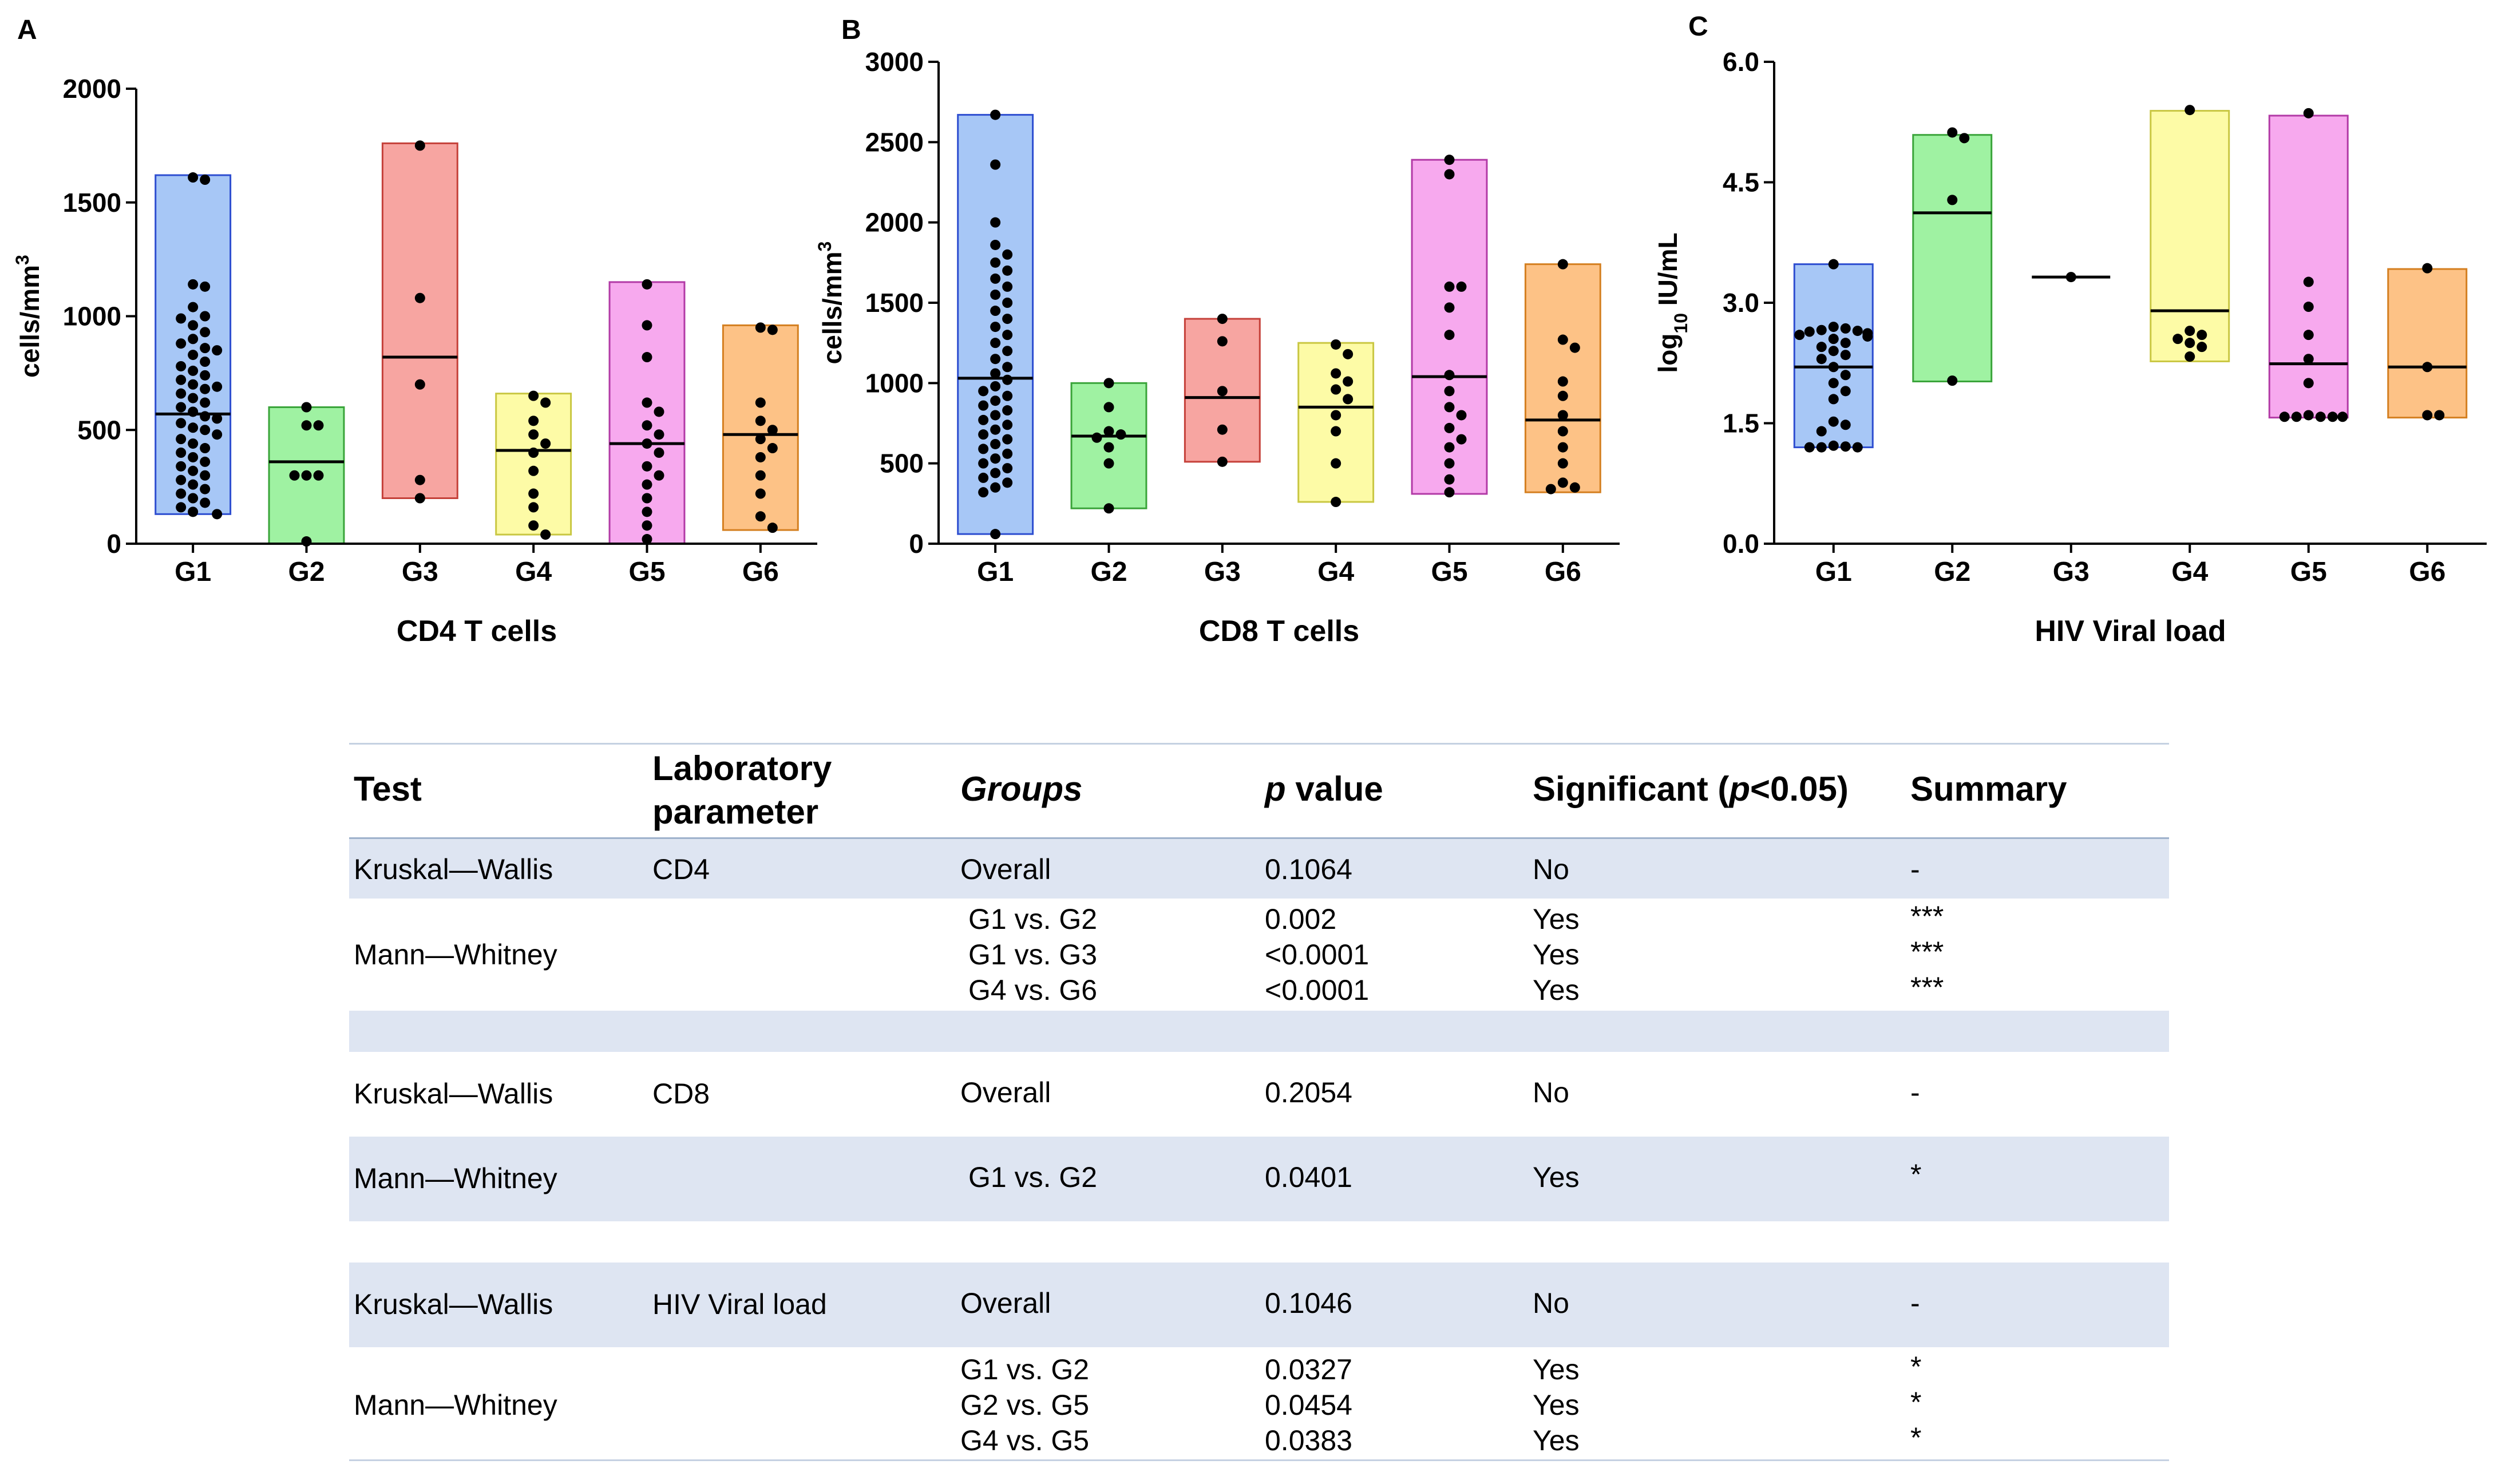 The image size is (2509, 1484). Describe the element at coordinates (1672, 302) in the screenshot. I see `y-axis-title: log10 IU/mL` at that location.